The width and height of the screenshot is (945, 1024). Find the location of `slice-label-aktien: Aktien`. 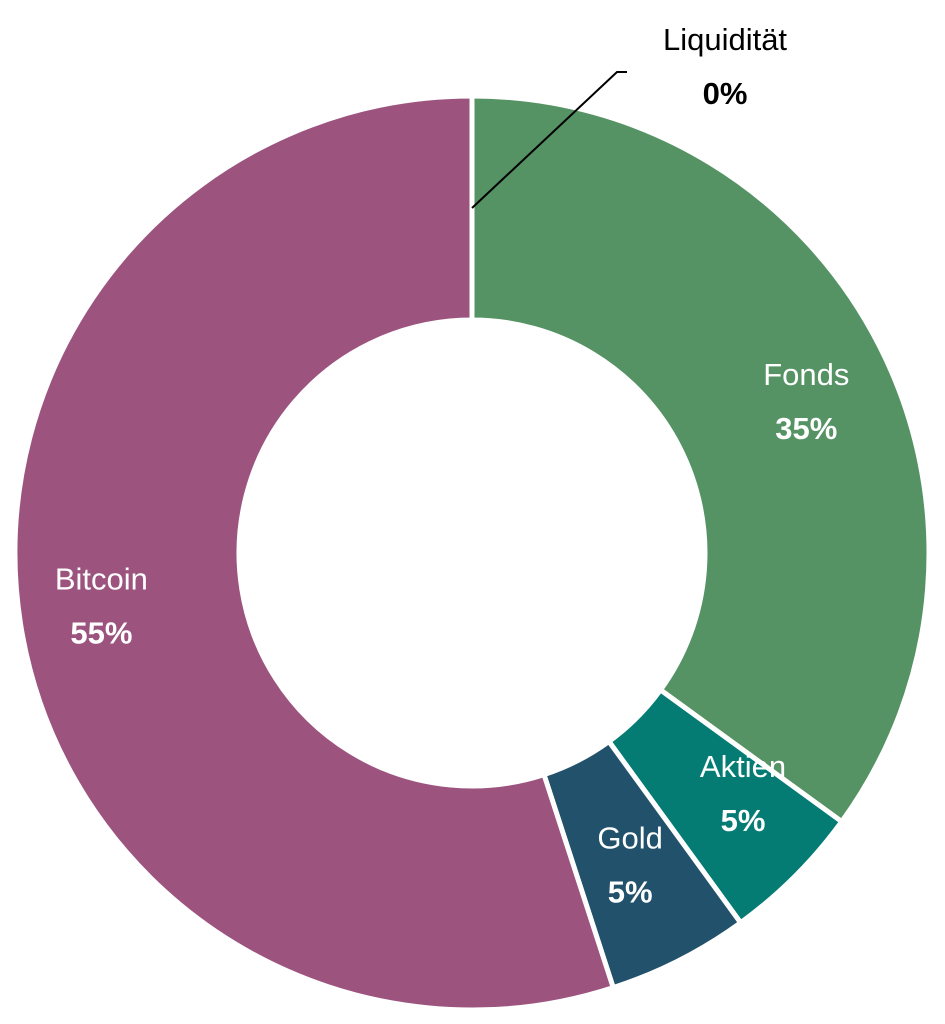

slice-label-aktien: Aktien is located at coordinates (743, 766).